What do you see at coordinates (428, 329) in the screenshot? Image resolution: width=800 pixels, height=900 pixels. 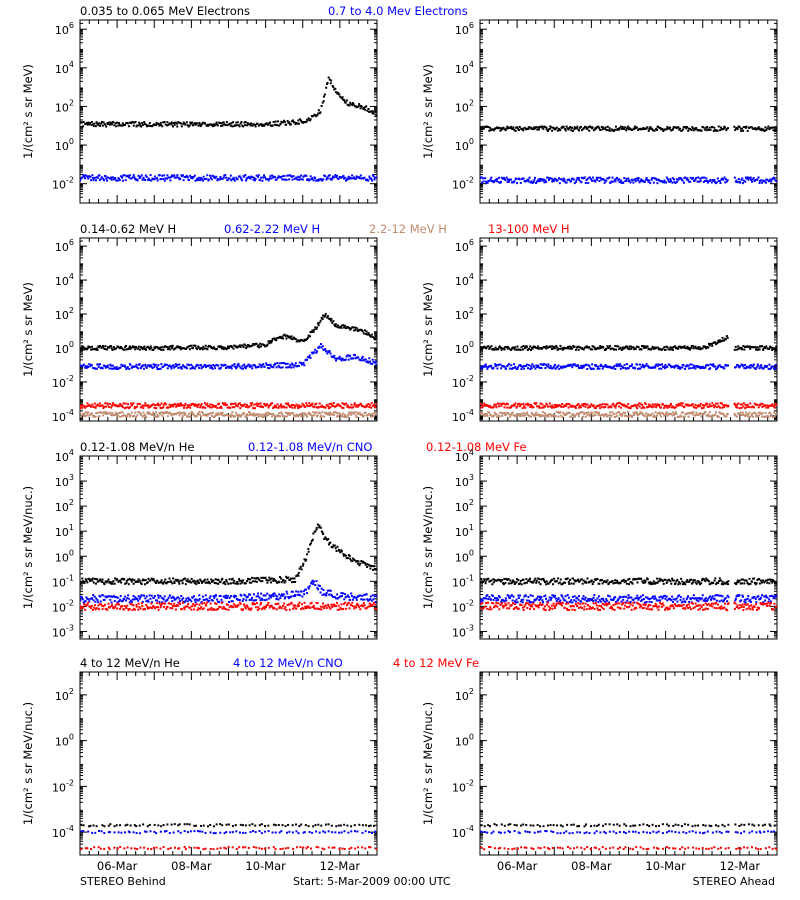 I see `ahead-protons-ylabel: 1/(cm² s sr MeV)` at bounding box center [428, 329].